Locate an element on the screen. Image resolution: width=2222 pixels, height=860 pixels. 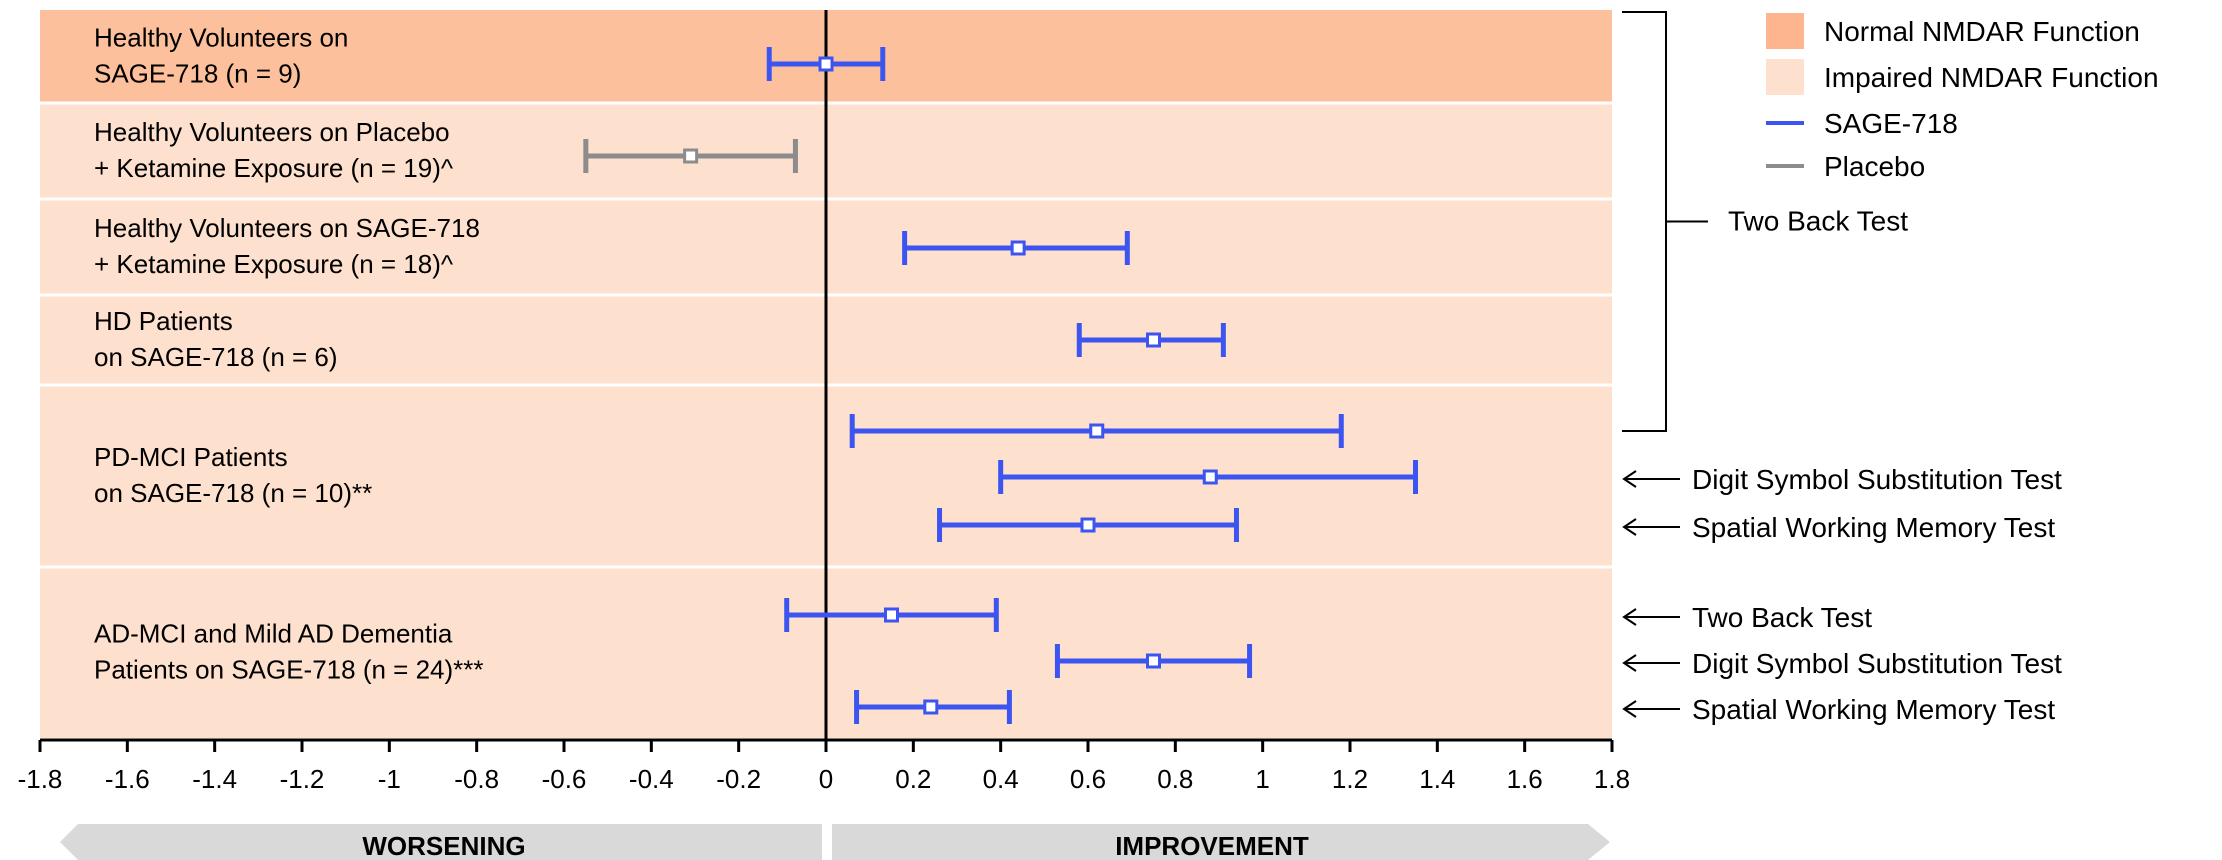
x-tick-label: -1.4 is located at coordinates (214, 779).